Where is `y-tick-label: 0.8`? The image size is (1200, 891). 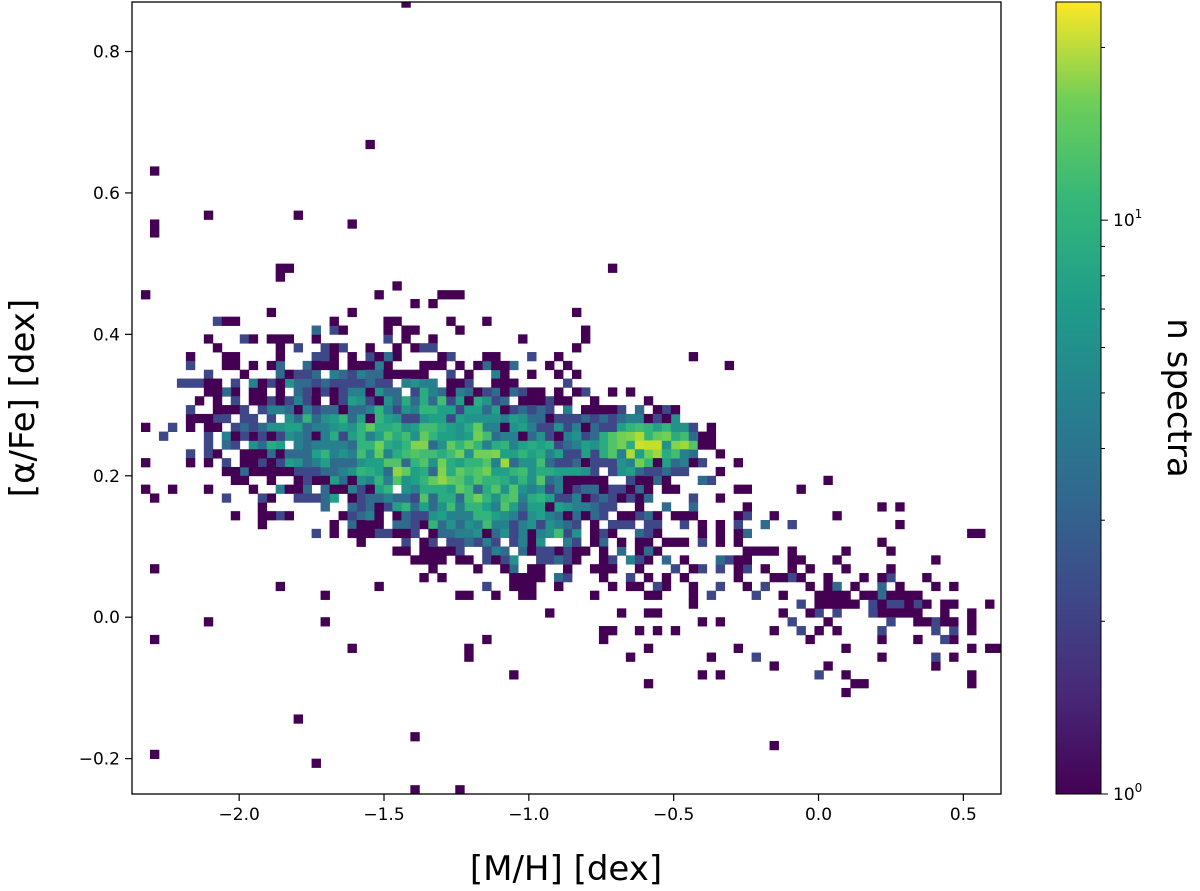 y-tick-label: 0.8 is located at coordinates (106, 53).